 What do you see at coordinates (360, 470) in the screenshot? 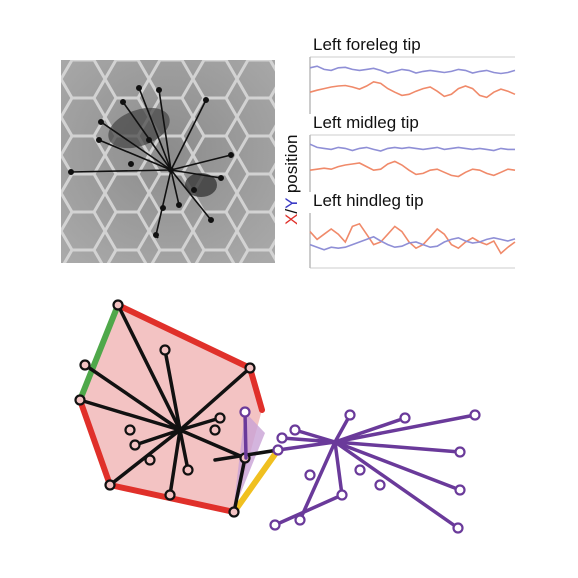
I see `purple-keypoints` at bounding box center [360, 470].